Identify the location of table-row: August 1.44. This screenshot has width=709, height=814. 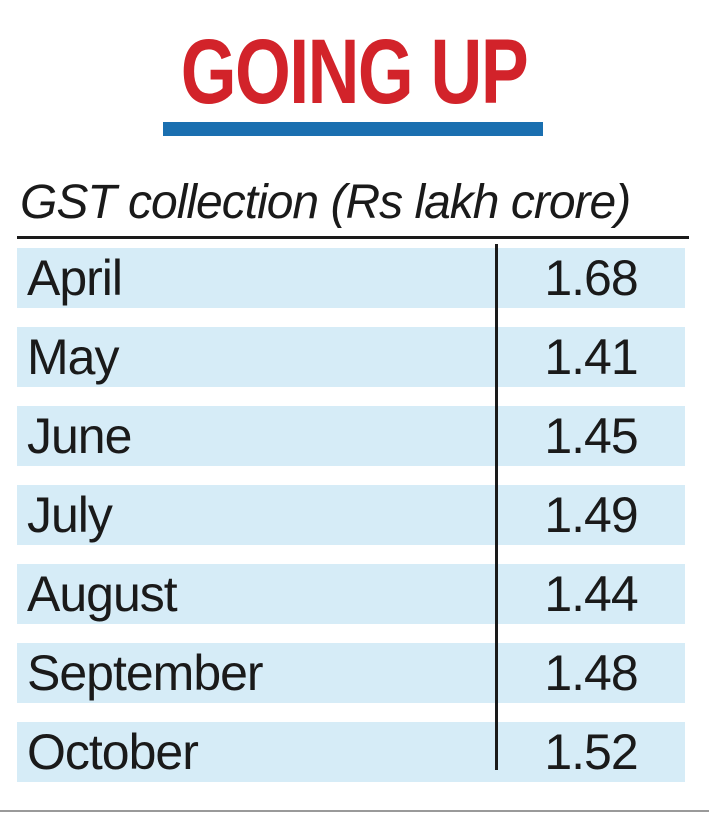
(351, 594).